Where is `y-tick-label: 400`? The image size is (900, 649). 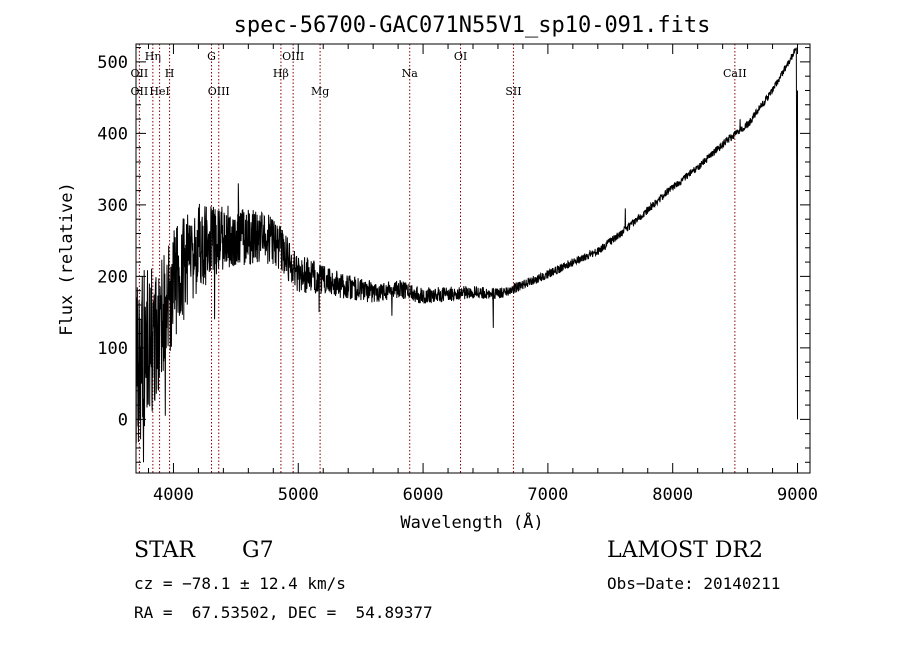
y-tick-label: 400 is located at coordinates (112, 134).